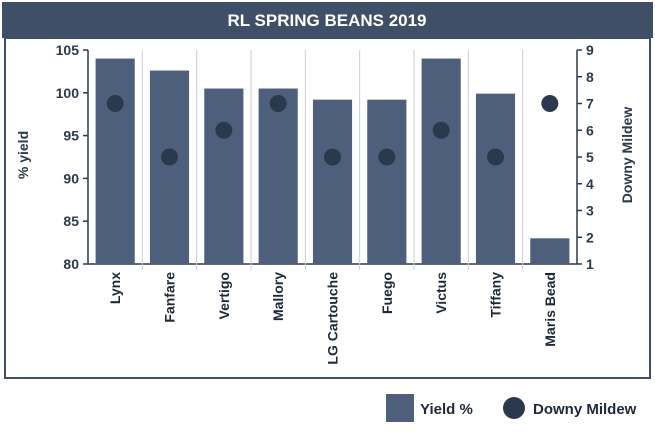 Image resolution: width=655 pixels, height=437 pixels. I want to click on dot-victus, so click(441, 130).